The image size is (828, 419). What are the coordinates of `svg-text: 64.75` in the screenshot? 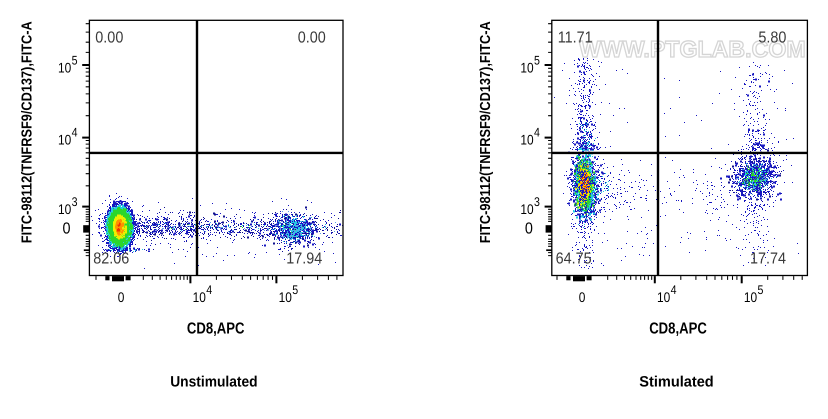 It's located at (574, 259).